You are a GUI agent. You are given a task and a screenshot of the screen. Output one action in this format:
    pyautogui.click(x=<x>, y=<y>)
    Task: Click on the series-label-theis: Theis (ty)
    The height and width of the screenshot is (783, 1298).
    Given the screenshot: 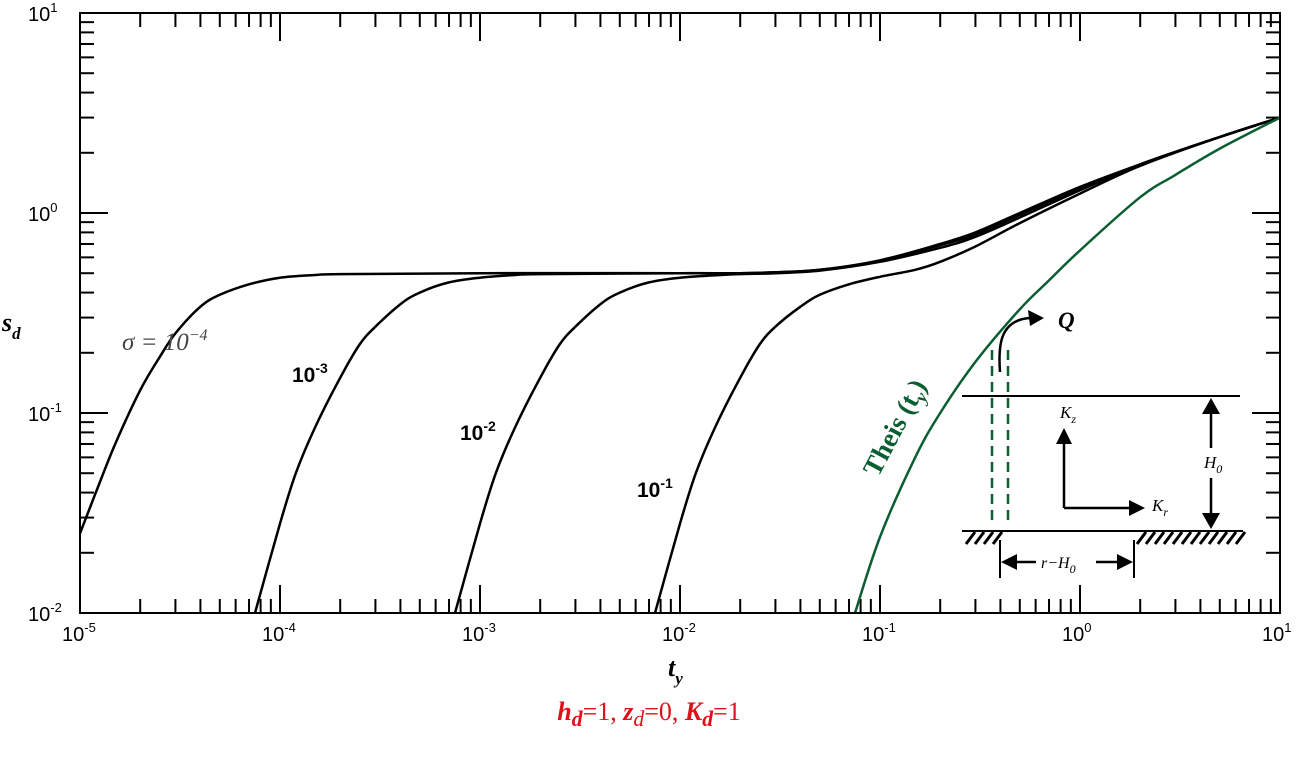 What is the action you would take?
    pyautogui.click(x=896, y=428)
    